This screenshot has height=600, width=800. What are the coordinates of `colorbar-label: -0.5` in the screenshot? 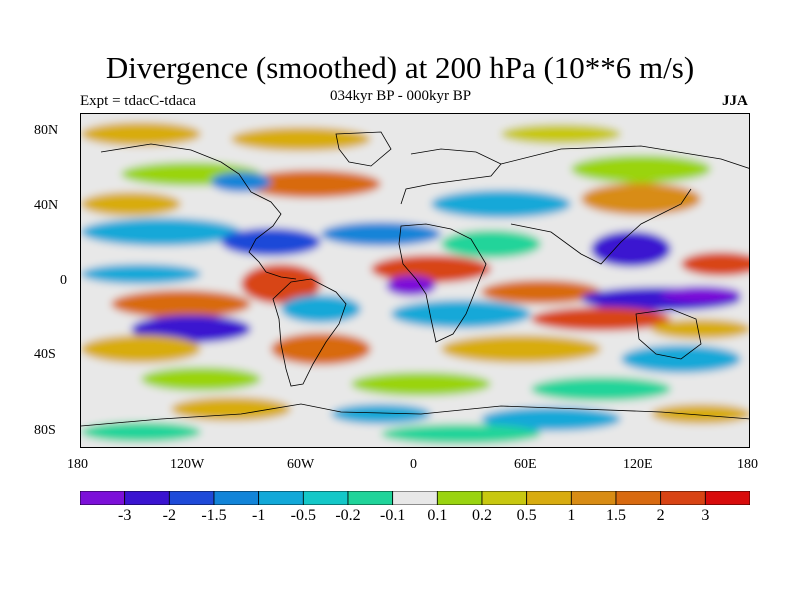 It's located at (303, 515).